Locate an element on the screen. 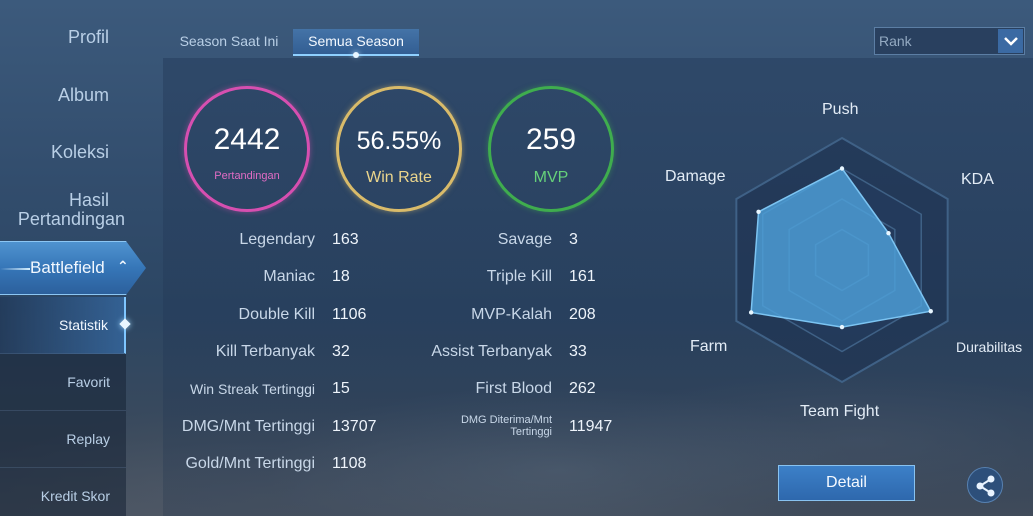  detail-button: Detail is located at coordinates (846, 483).